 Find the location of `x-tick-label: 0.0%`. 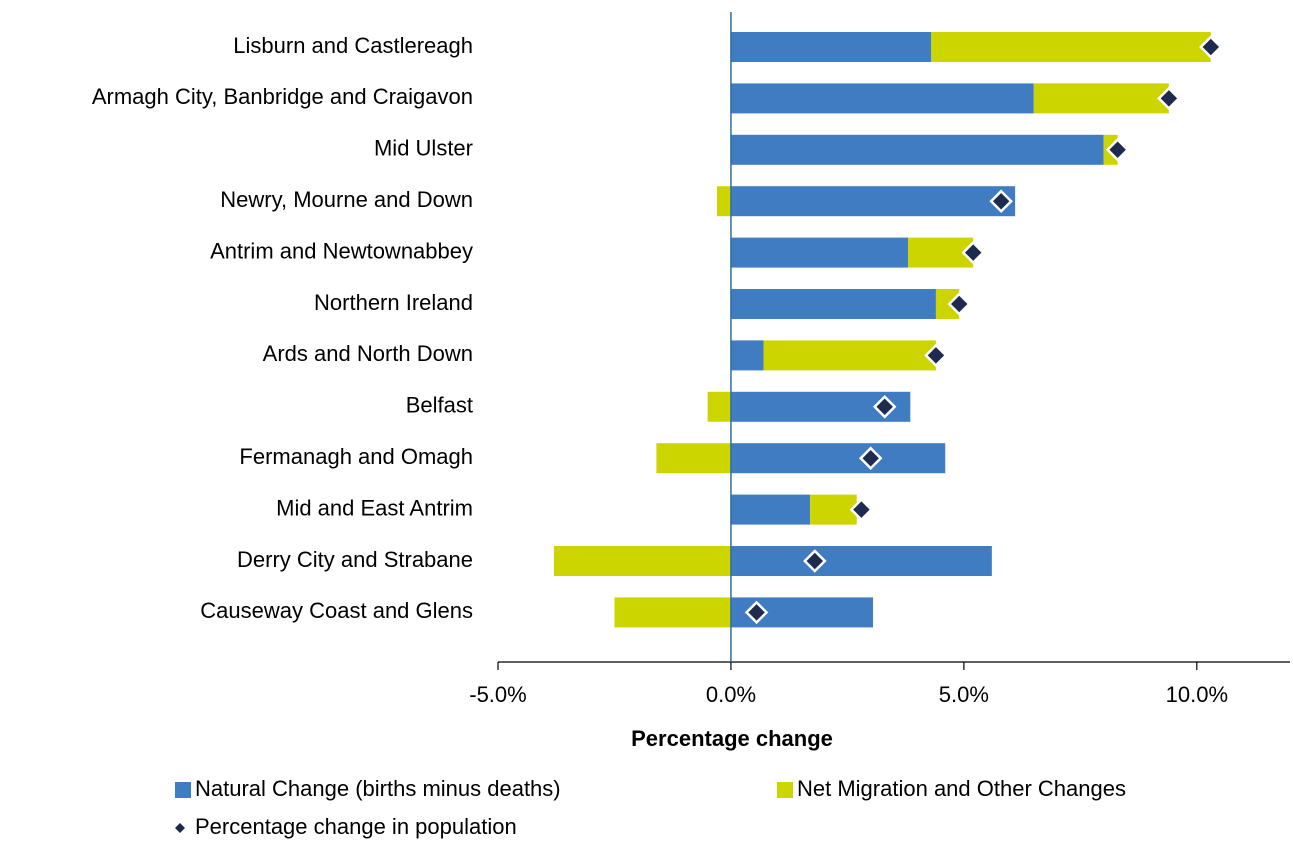

x-tick-label: 0.0% is located at coordinates (731, 694).